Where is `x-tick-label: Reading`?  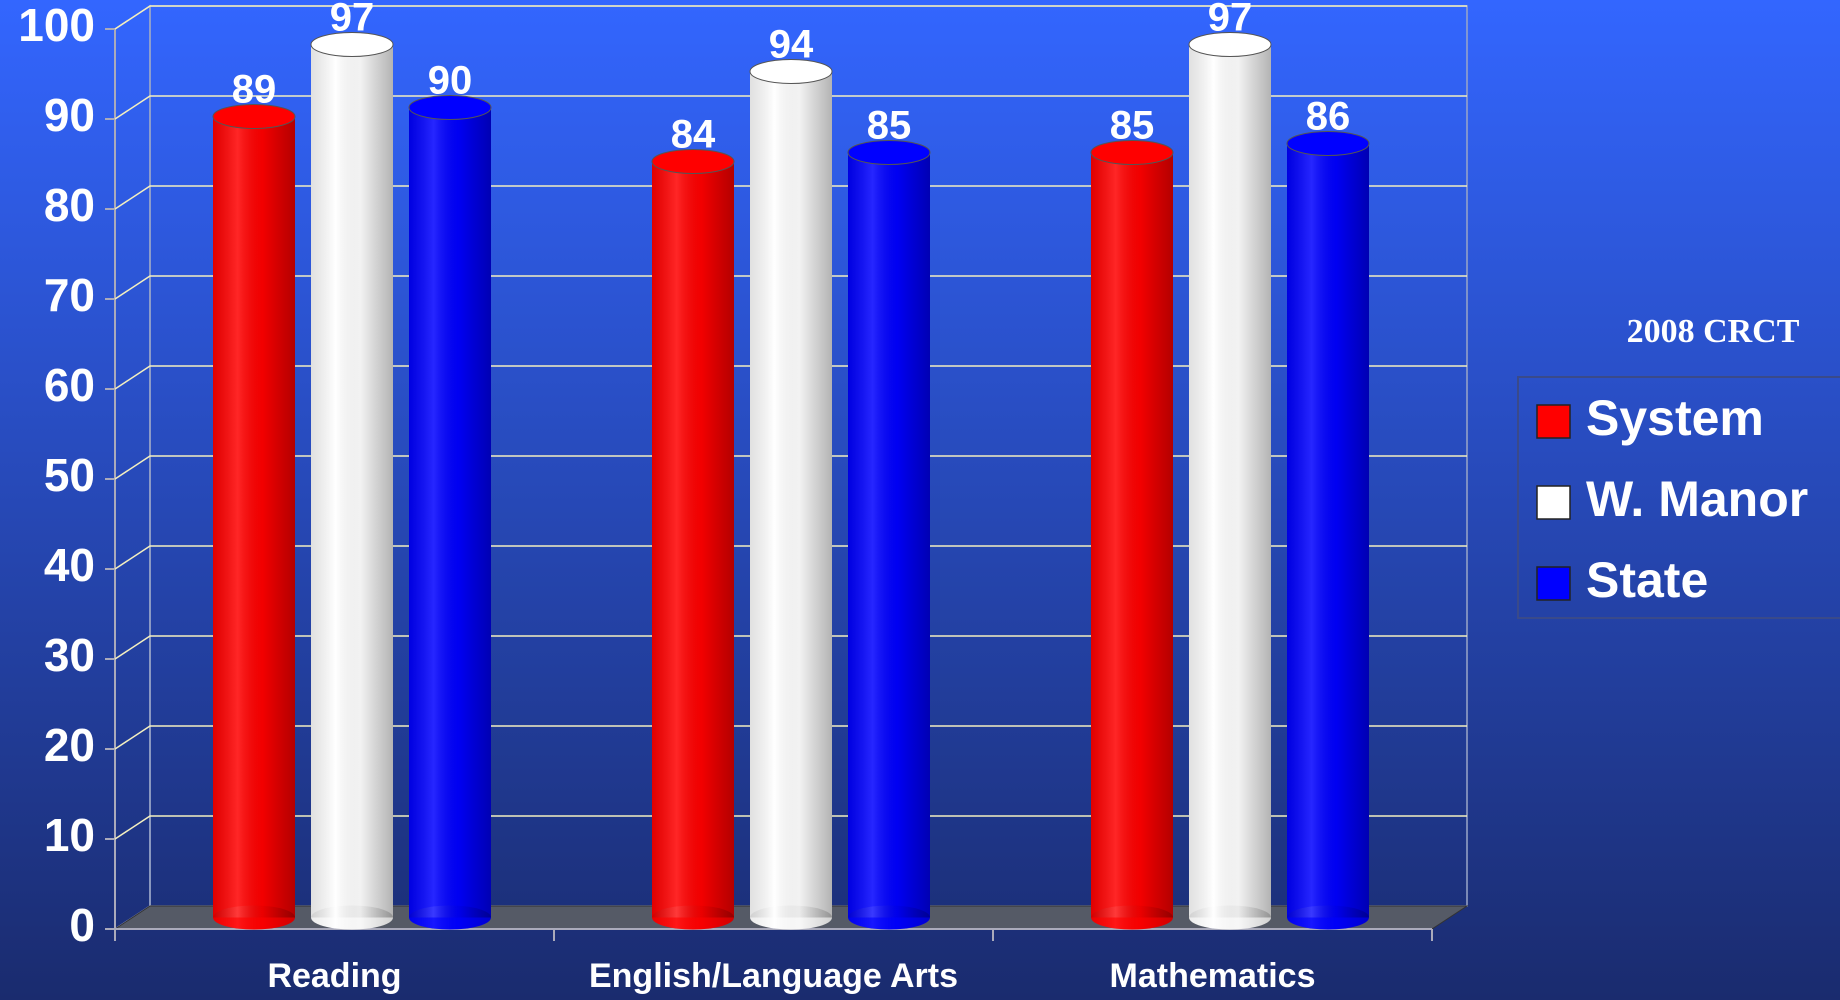 x-tick-label: Reading is located at coordinates (334, 976).